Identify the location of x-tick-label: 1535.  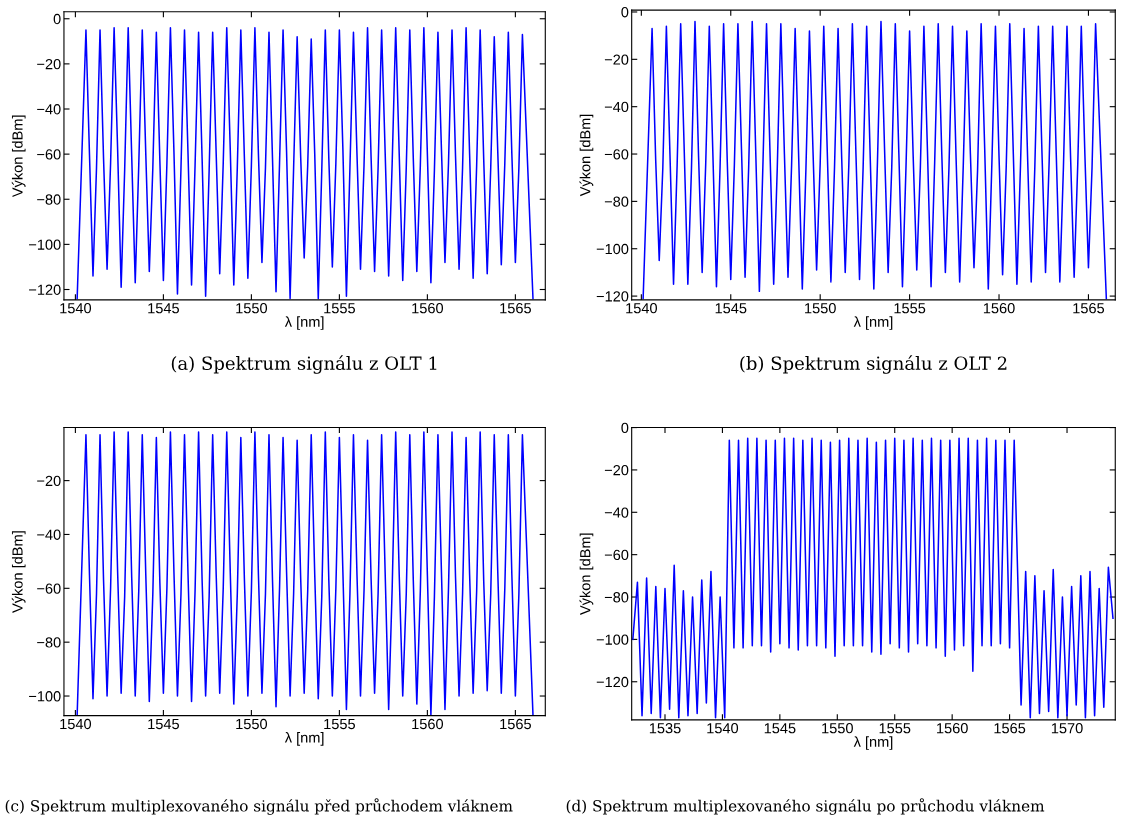
(665, 728).